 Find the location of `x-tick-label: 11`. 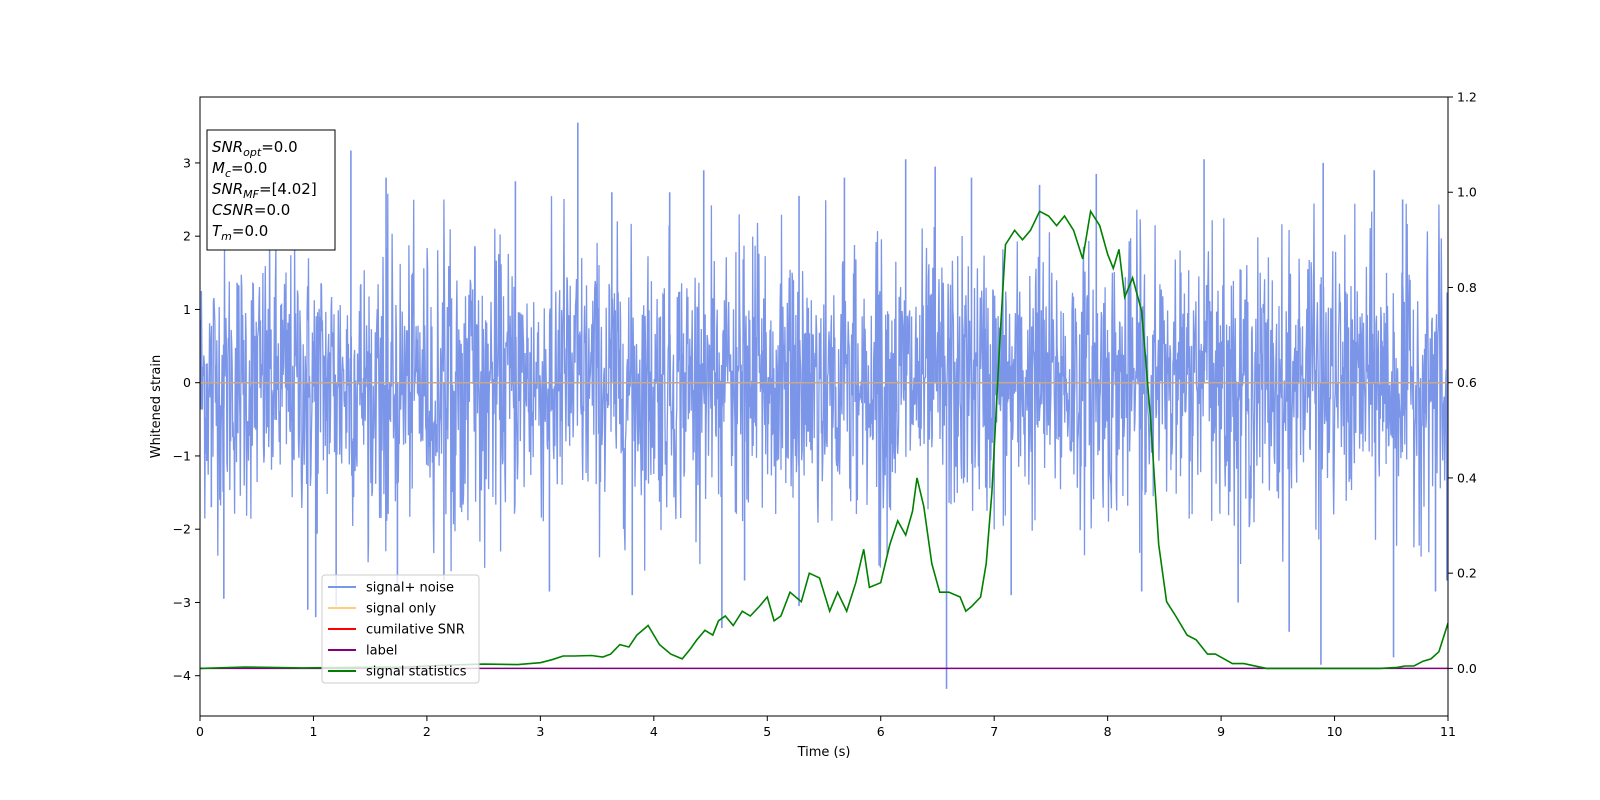

x-tick-label: 11 is located at coordinates (1448, 731).